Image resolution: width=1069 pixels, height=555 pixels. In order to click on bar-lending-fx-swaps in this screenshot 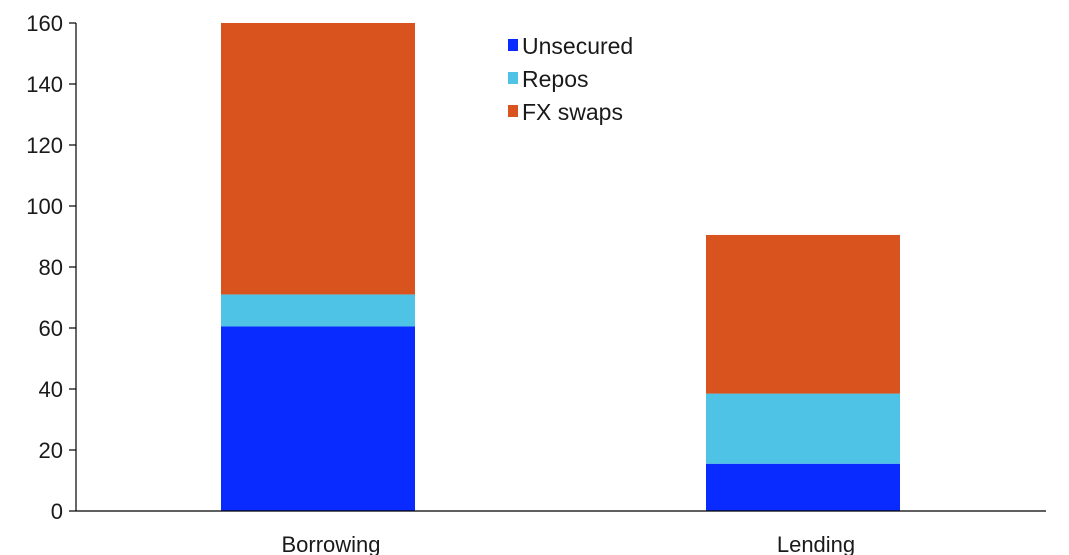, I will do `click(803, 314)`.